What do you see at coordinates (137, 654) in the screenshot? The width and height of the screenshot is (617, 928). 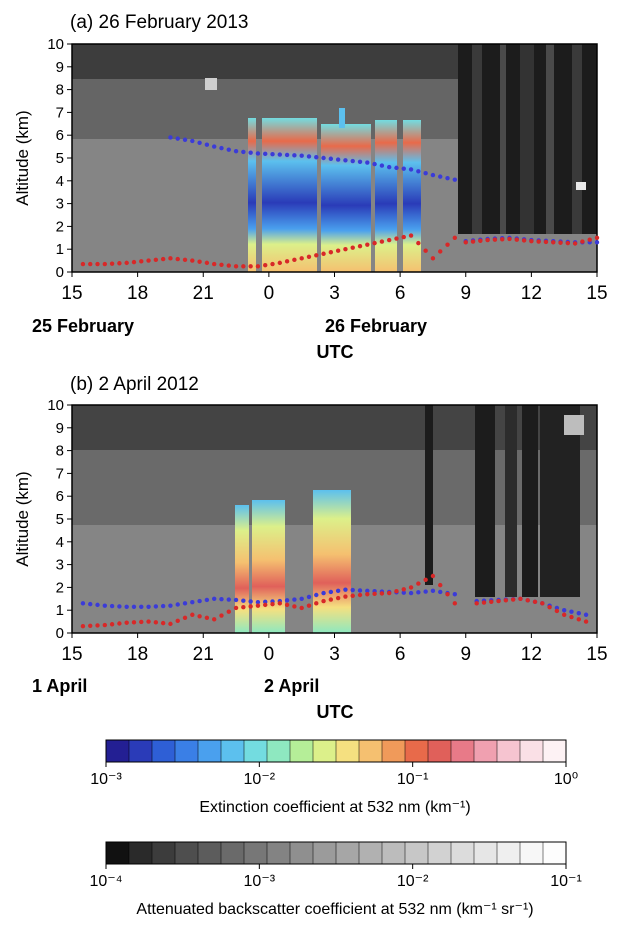 I see `x-tick-label: 18` at bounding box center [137, 654].